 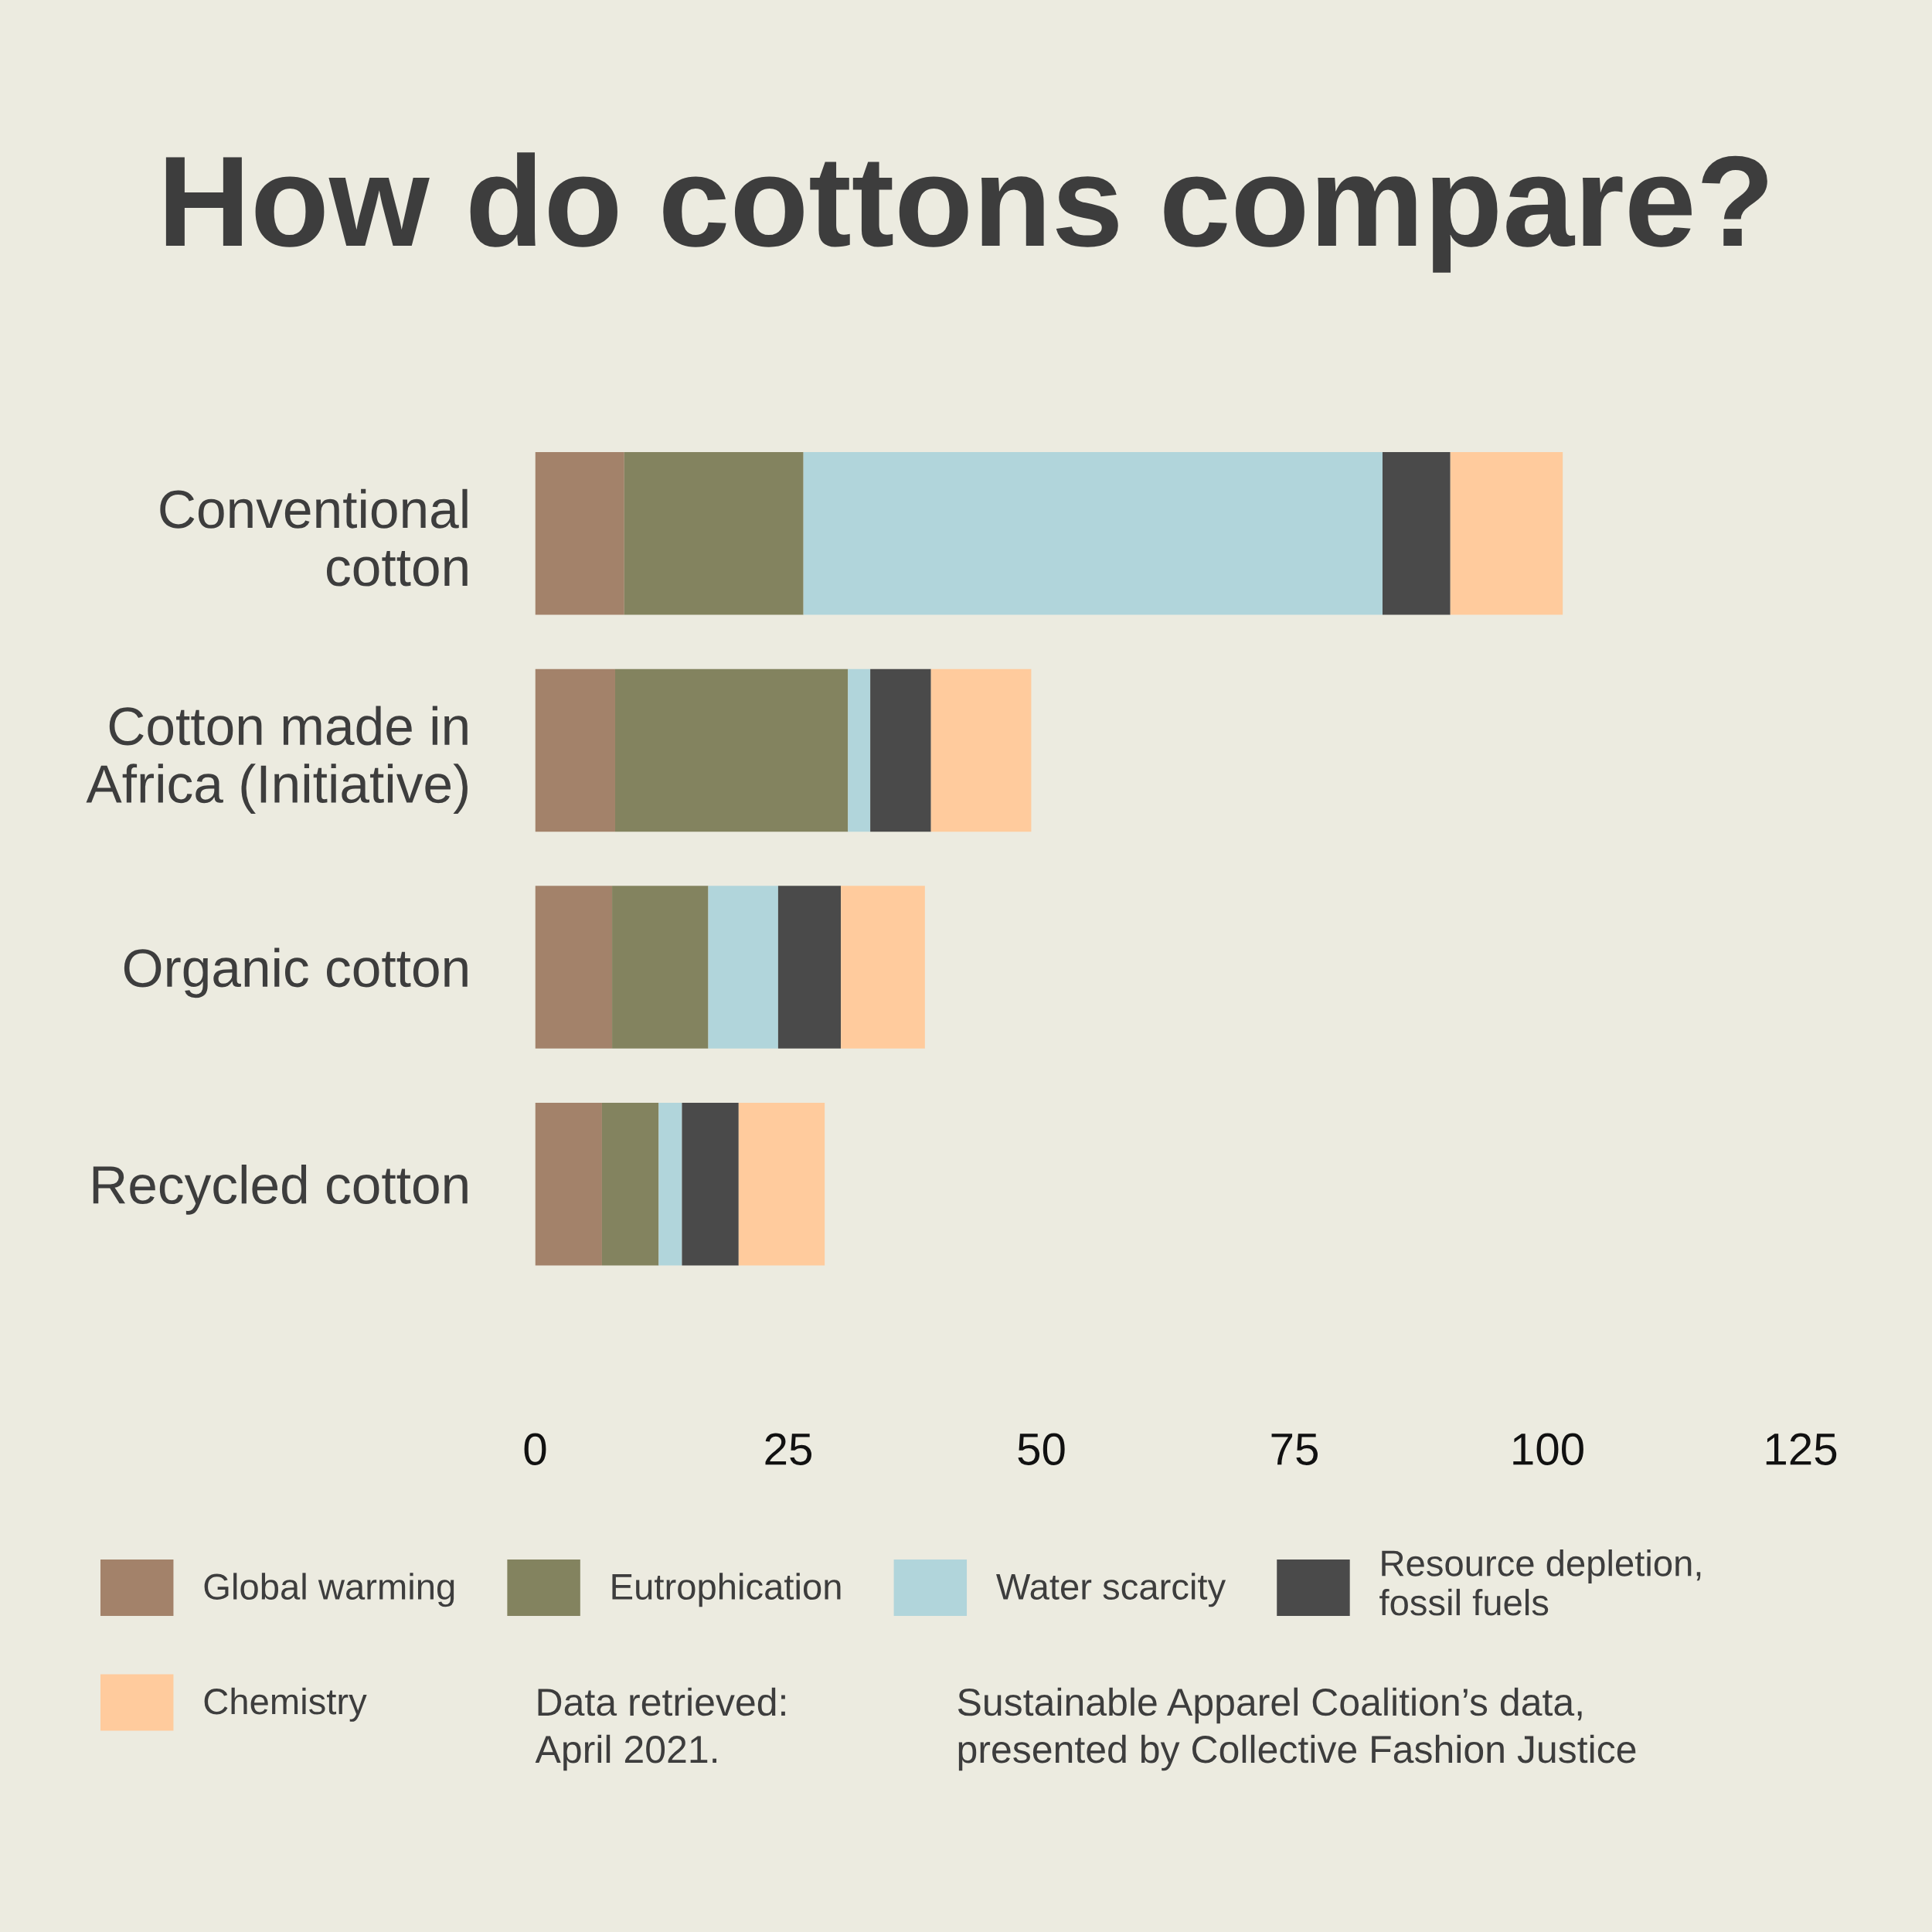 What do you see at coordinates (1111, 1590) in the screenshot?
I see `legend-label: Water scarcity` at bounding box center [1111, 1590].